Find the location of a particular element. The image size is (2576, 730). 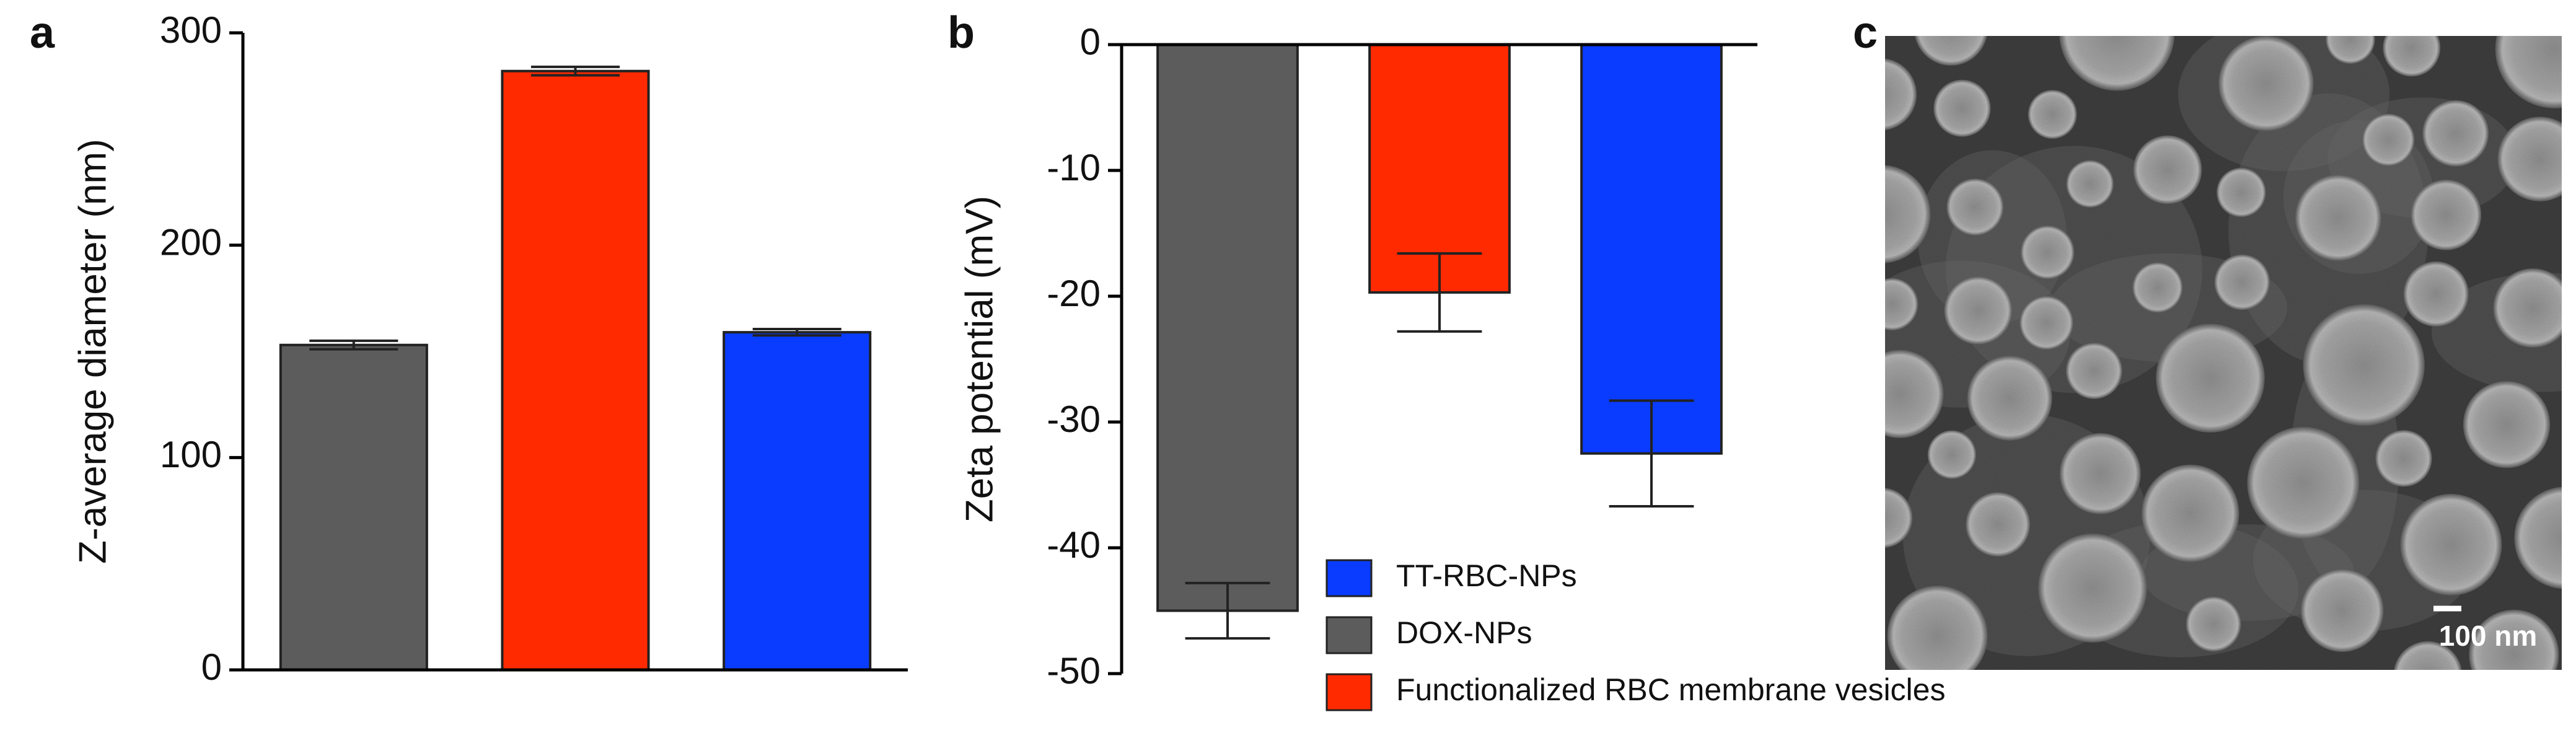

y-tick-label: -20 is located at coordinates (1074, 293).